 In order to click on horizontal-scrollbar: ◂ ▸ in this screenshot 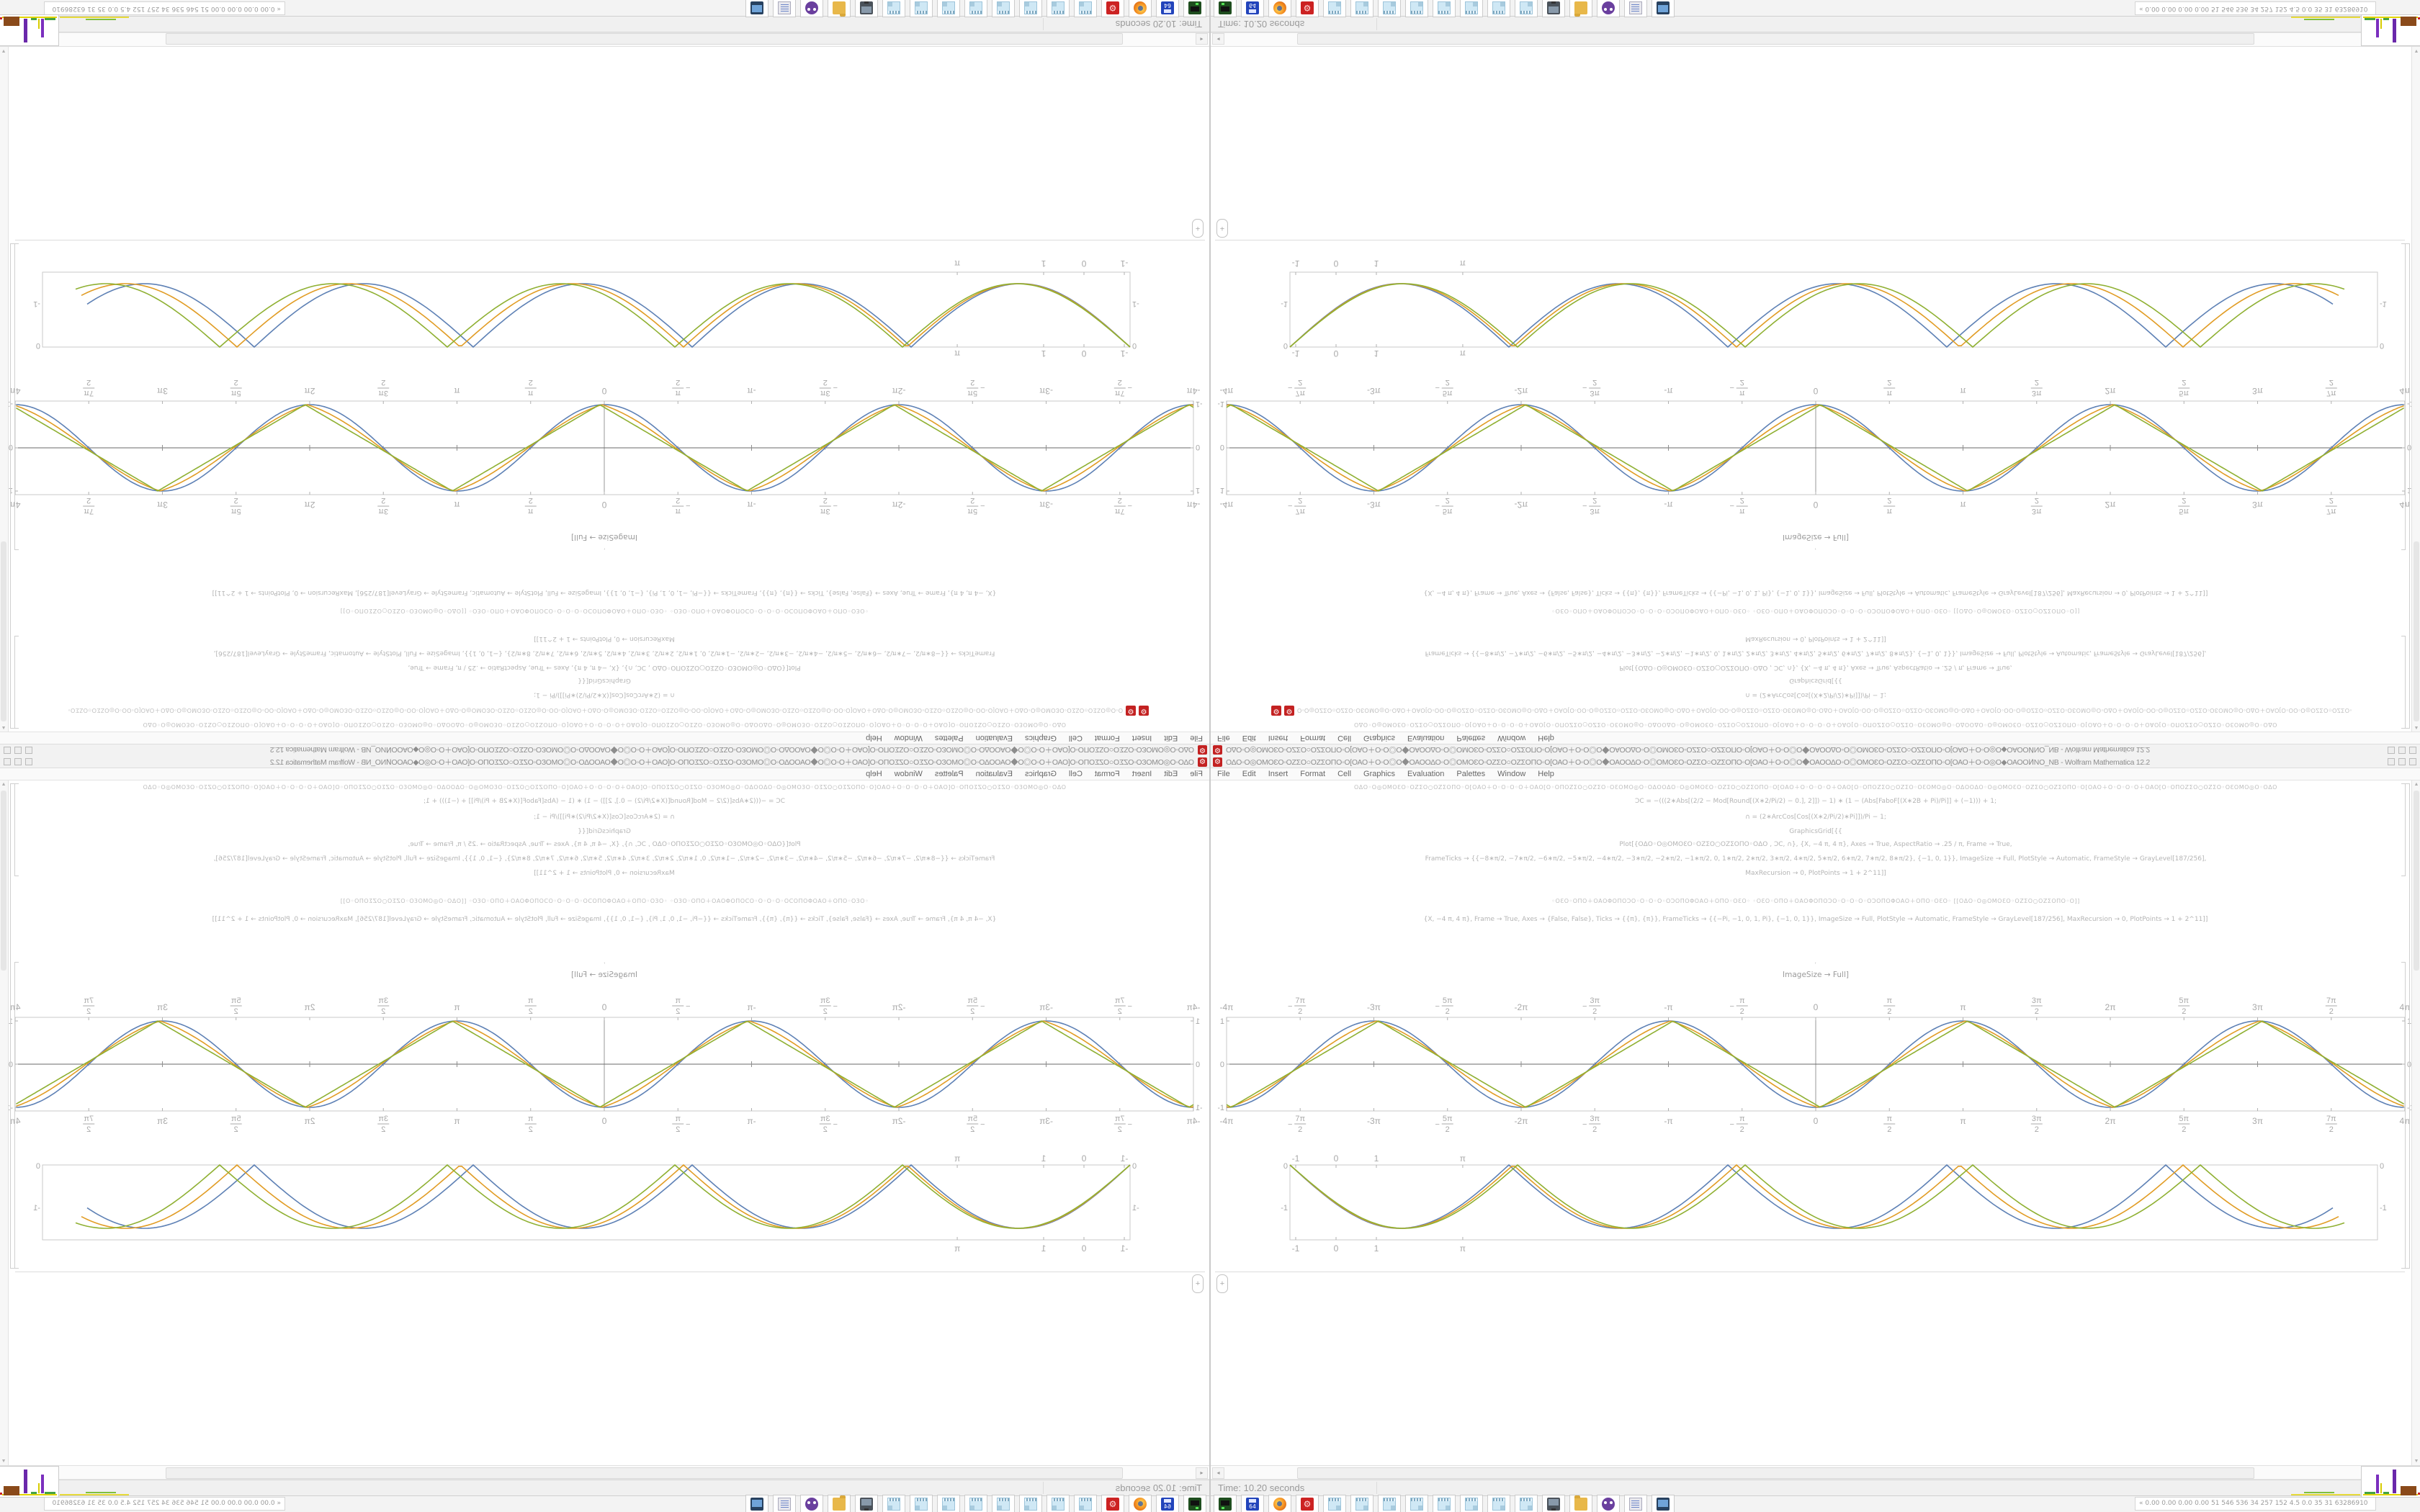, I will do `click(1815, 1472)`.